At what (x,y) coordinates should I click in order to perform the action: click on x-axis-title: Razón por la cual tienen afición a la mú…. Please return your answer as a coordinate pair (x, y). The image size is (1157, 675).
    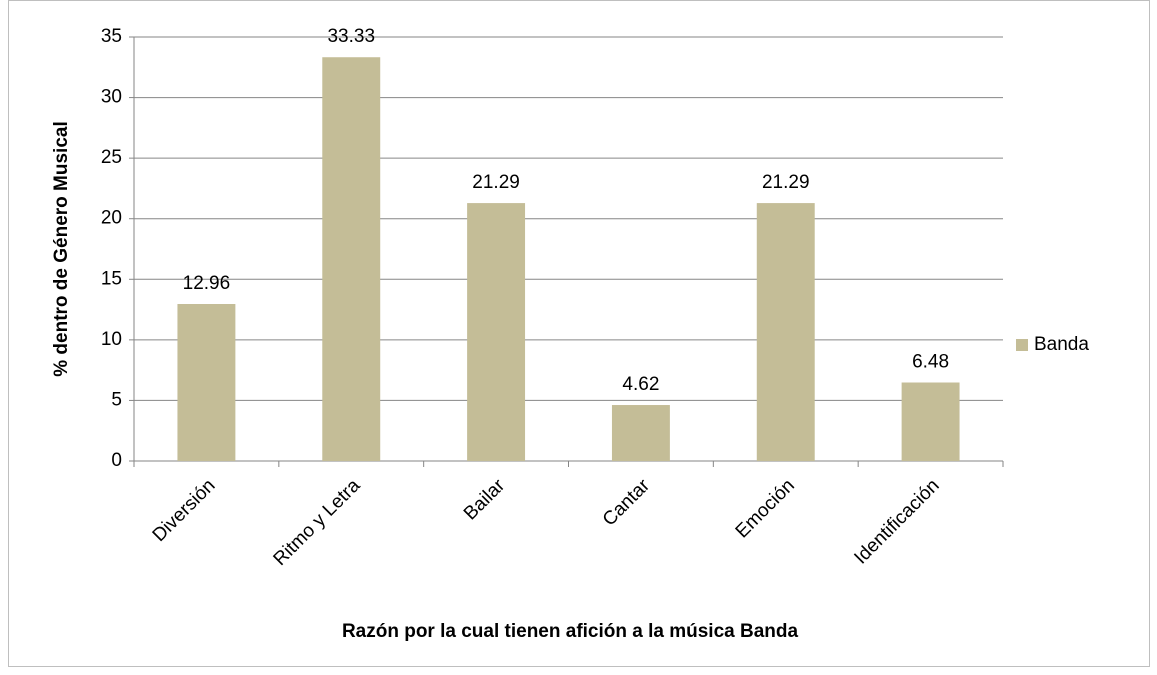
    Looking at the image, I should click on (570, 631).